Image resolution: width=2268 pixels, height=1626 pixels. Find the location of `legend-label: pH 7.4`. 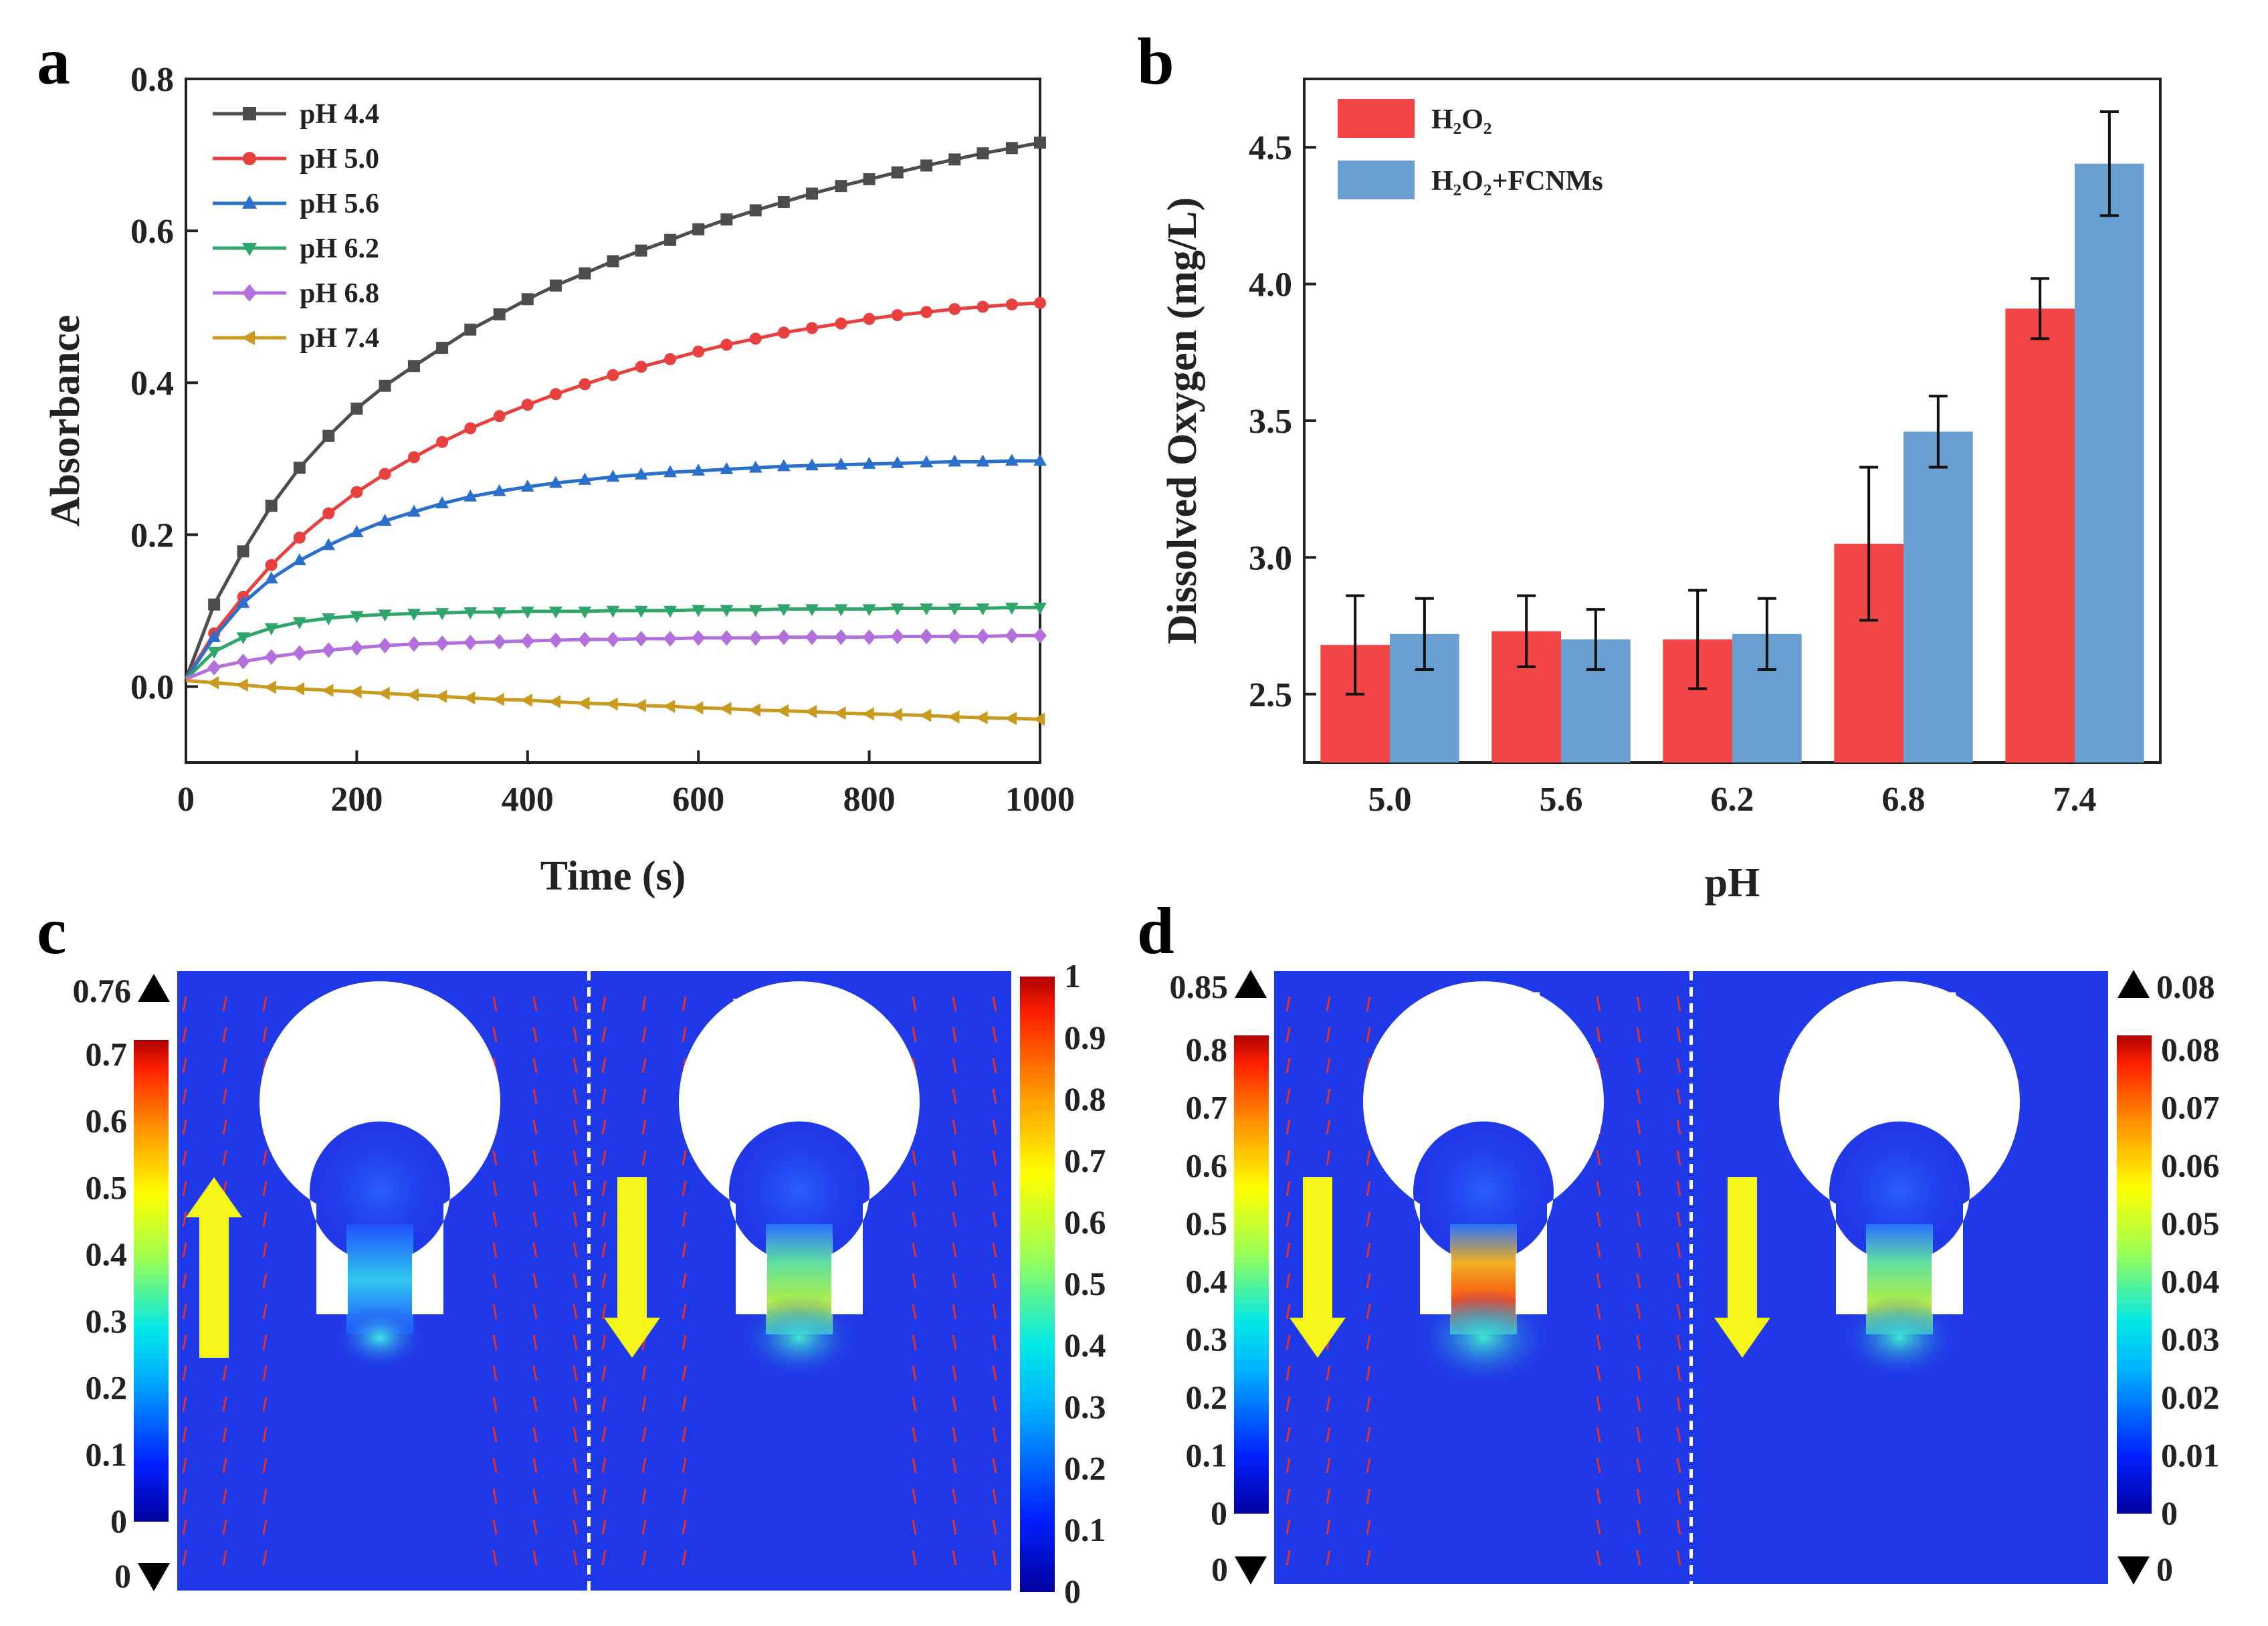

legend-label: pH 7.4 is located at coordinates (340, 338).